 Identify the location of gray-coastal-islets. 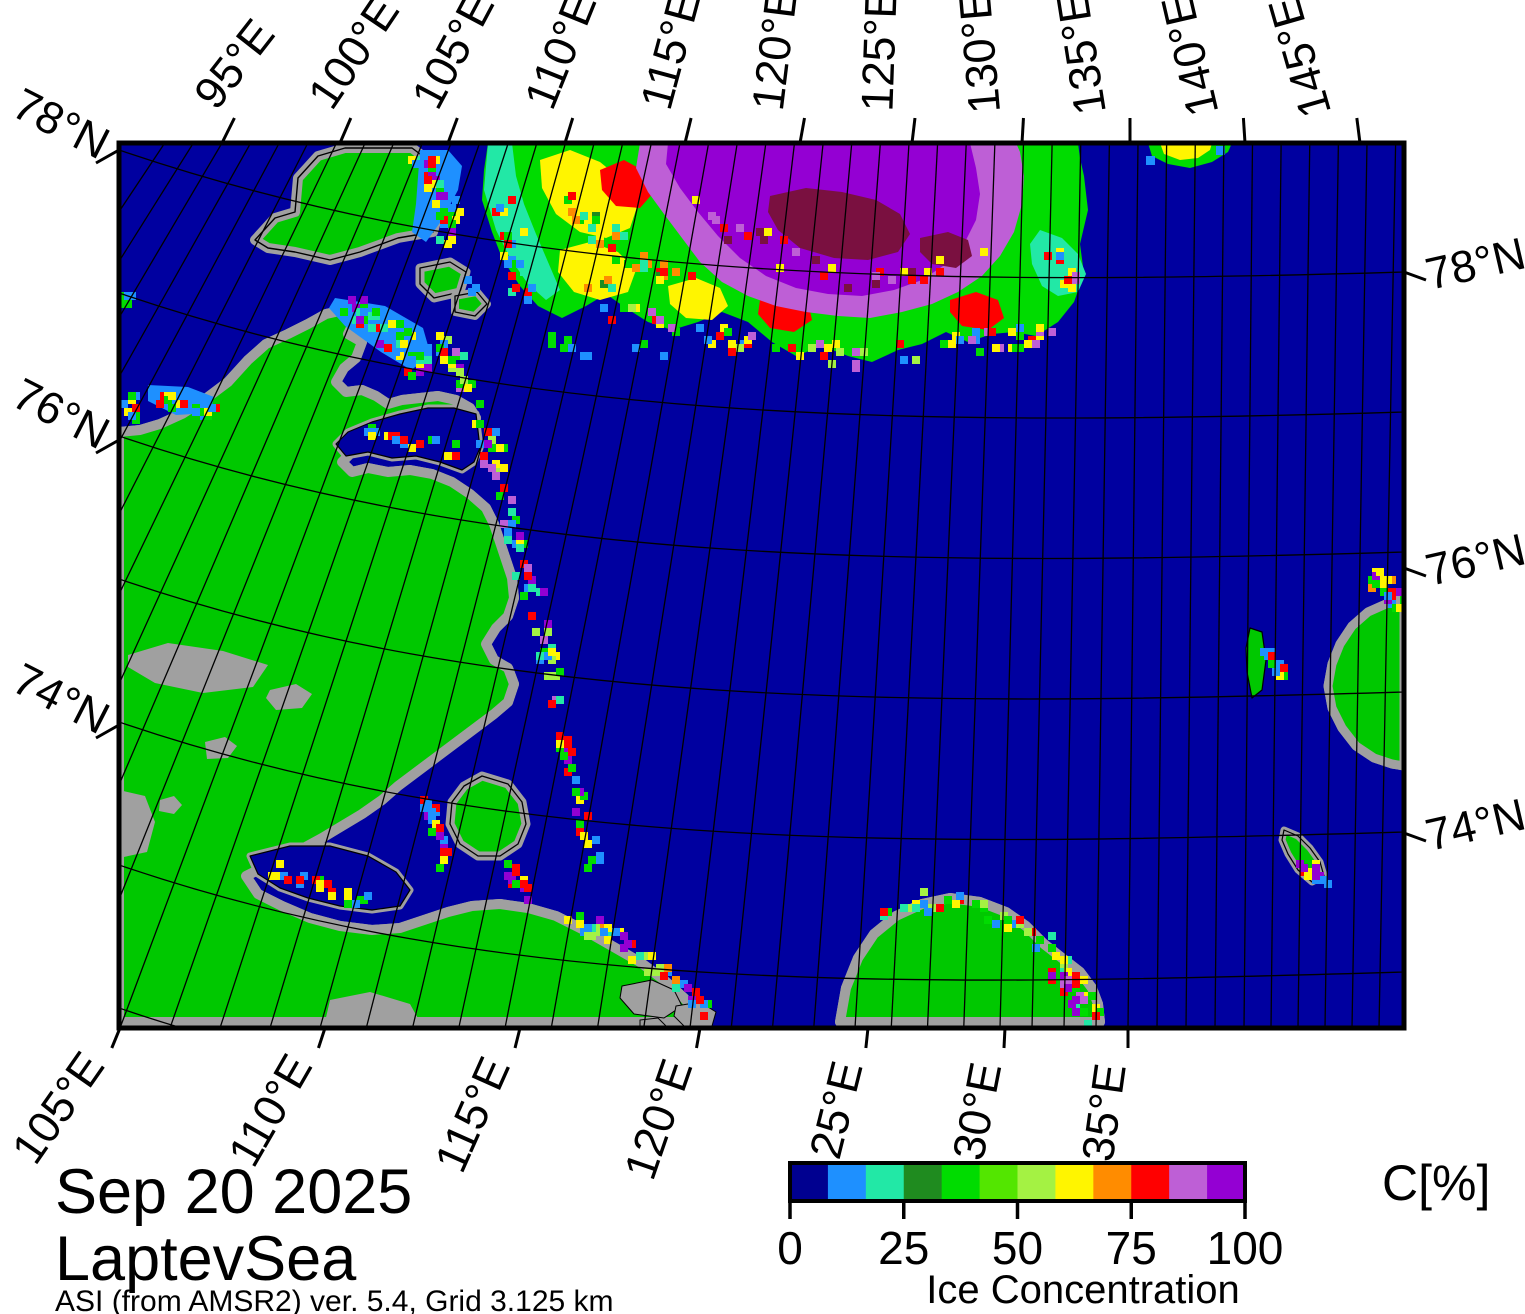
(668, 1003).